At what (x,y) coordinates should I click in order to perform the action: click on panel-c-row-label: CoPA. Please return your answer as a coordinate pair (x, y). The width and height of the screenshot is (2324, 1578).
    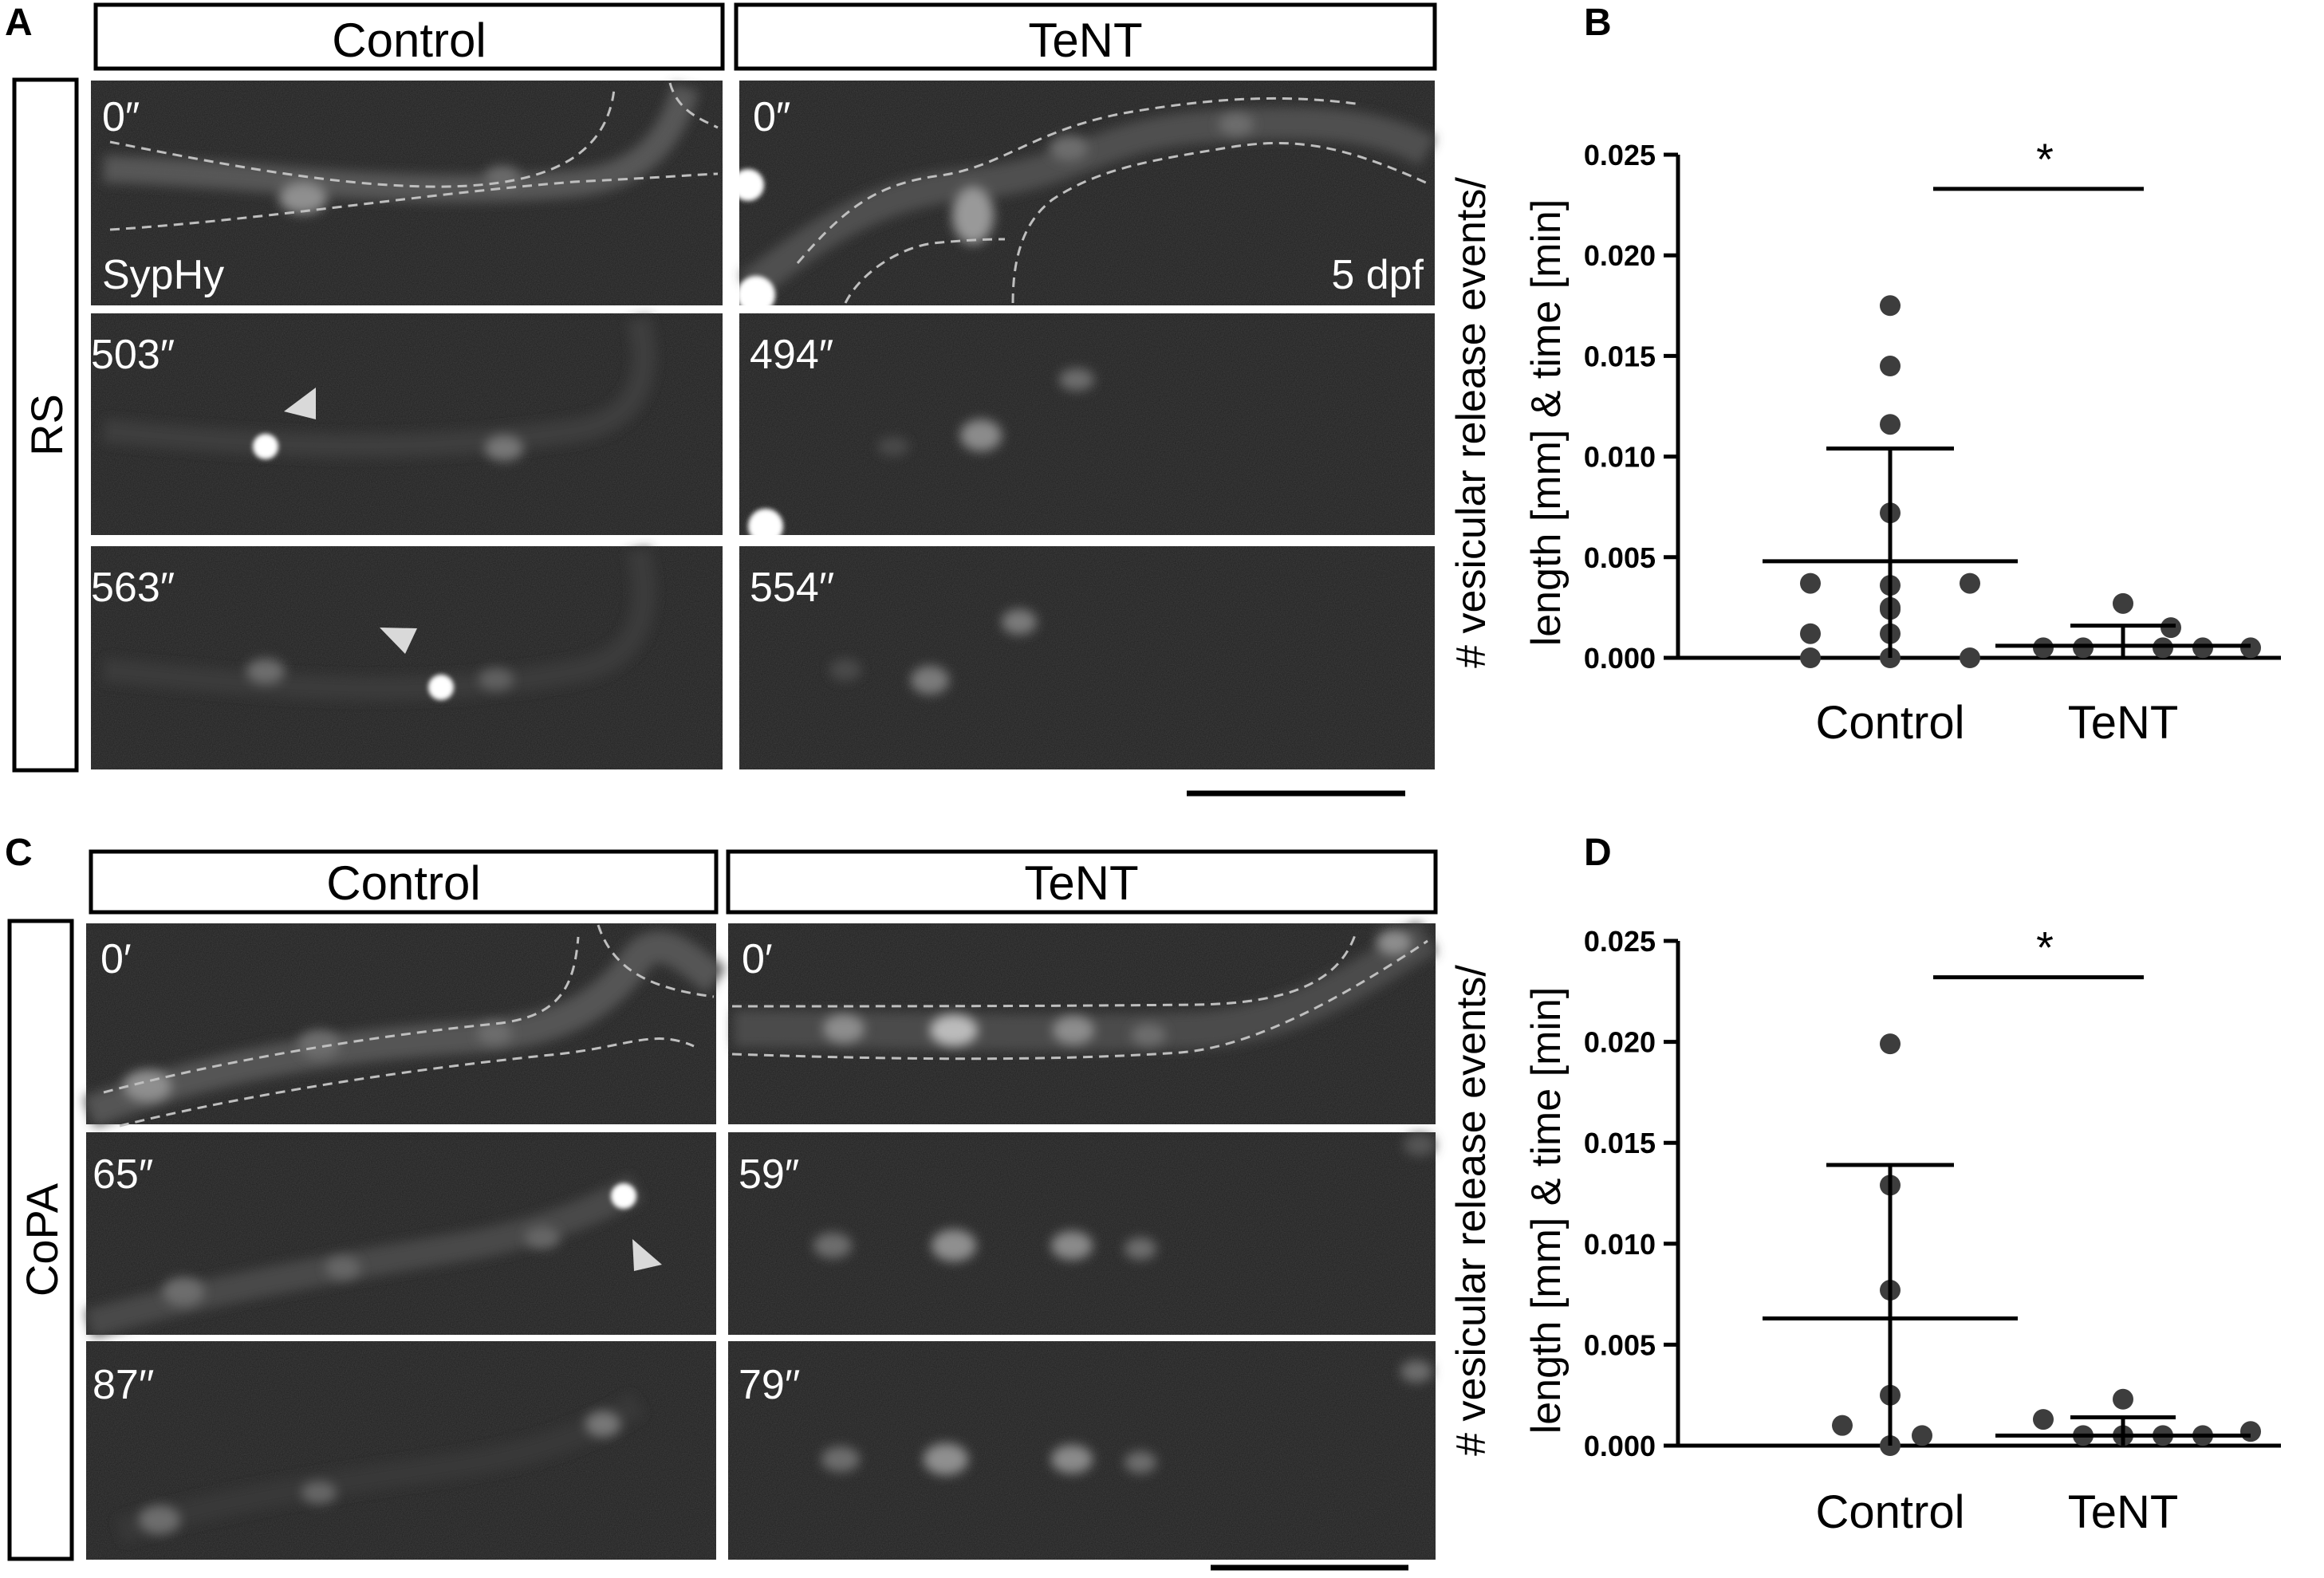
    Looking at the image, I should click on (42, 1240).